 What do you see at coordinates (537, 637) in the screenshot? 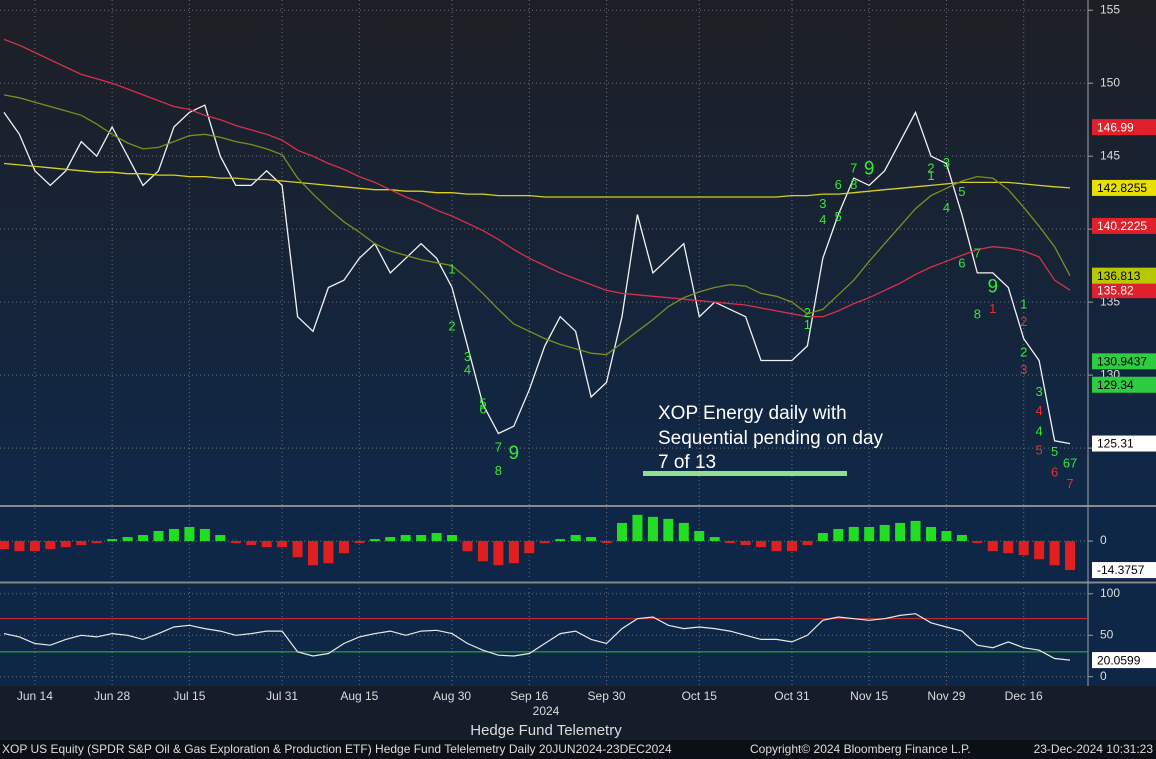
I see `series-line` at bounding box center [537, 637].